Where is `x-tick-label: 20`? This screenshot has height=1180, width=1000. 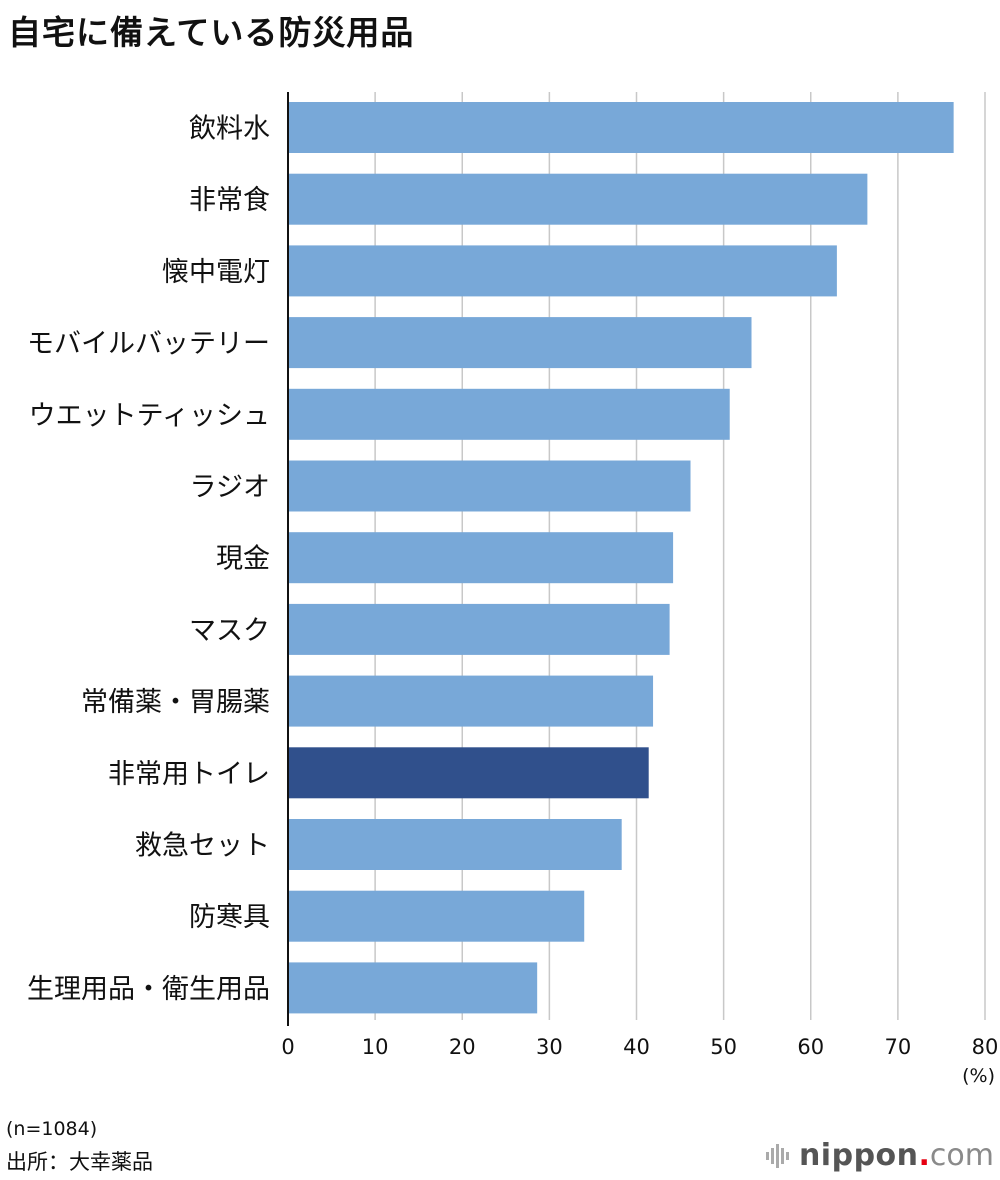 x-tick-label: 20 is located at coordinates (462, 1047).